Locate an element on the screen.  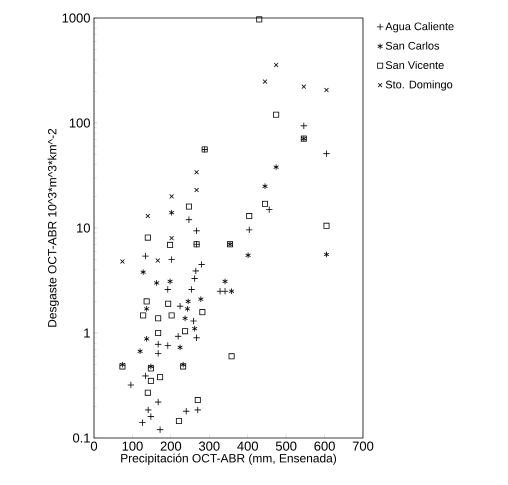
y-tick-label: 100 is located at coordinates (80, 123).